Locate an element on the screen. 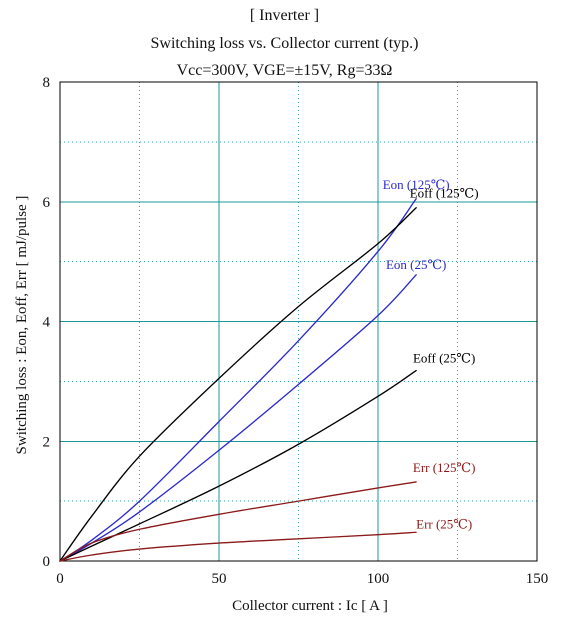  x-tick-label: 0 is located at coordinates (60, 579).